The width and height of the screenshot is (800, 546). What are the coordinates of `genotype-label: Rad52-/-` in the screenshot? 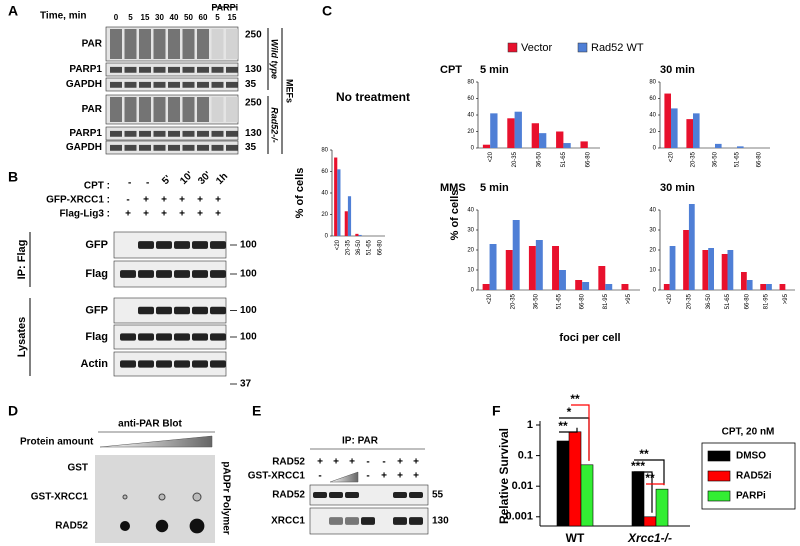 It's located at (275, 125).